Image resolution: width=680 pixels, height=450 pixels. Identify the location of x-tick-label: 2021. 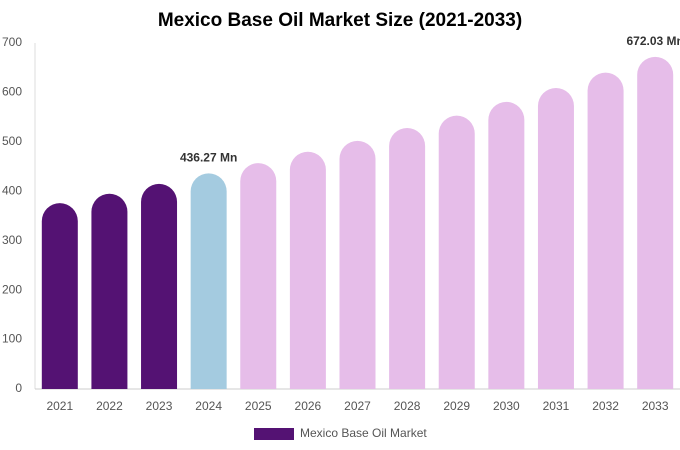
(59, 406).